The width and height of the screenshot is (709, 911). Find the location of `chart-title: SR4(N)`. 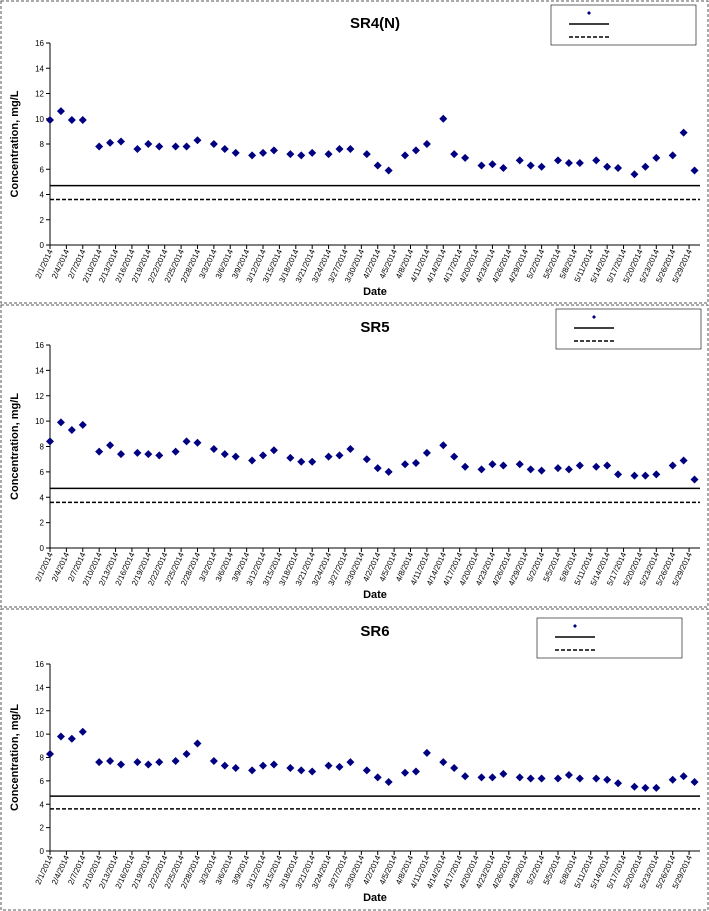

chart-title: SR4(N) is located at coordinates (375, 23).